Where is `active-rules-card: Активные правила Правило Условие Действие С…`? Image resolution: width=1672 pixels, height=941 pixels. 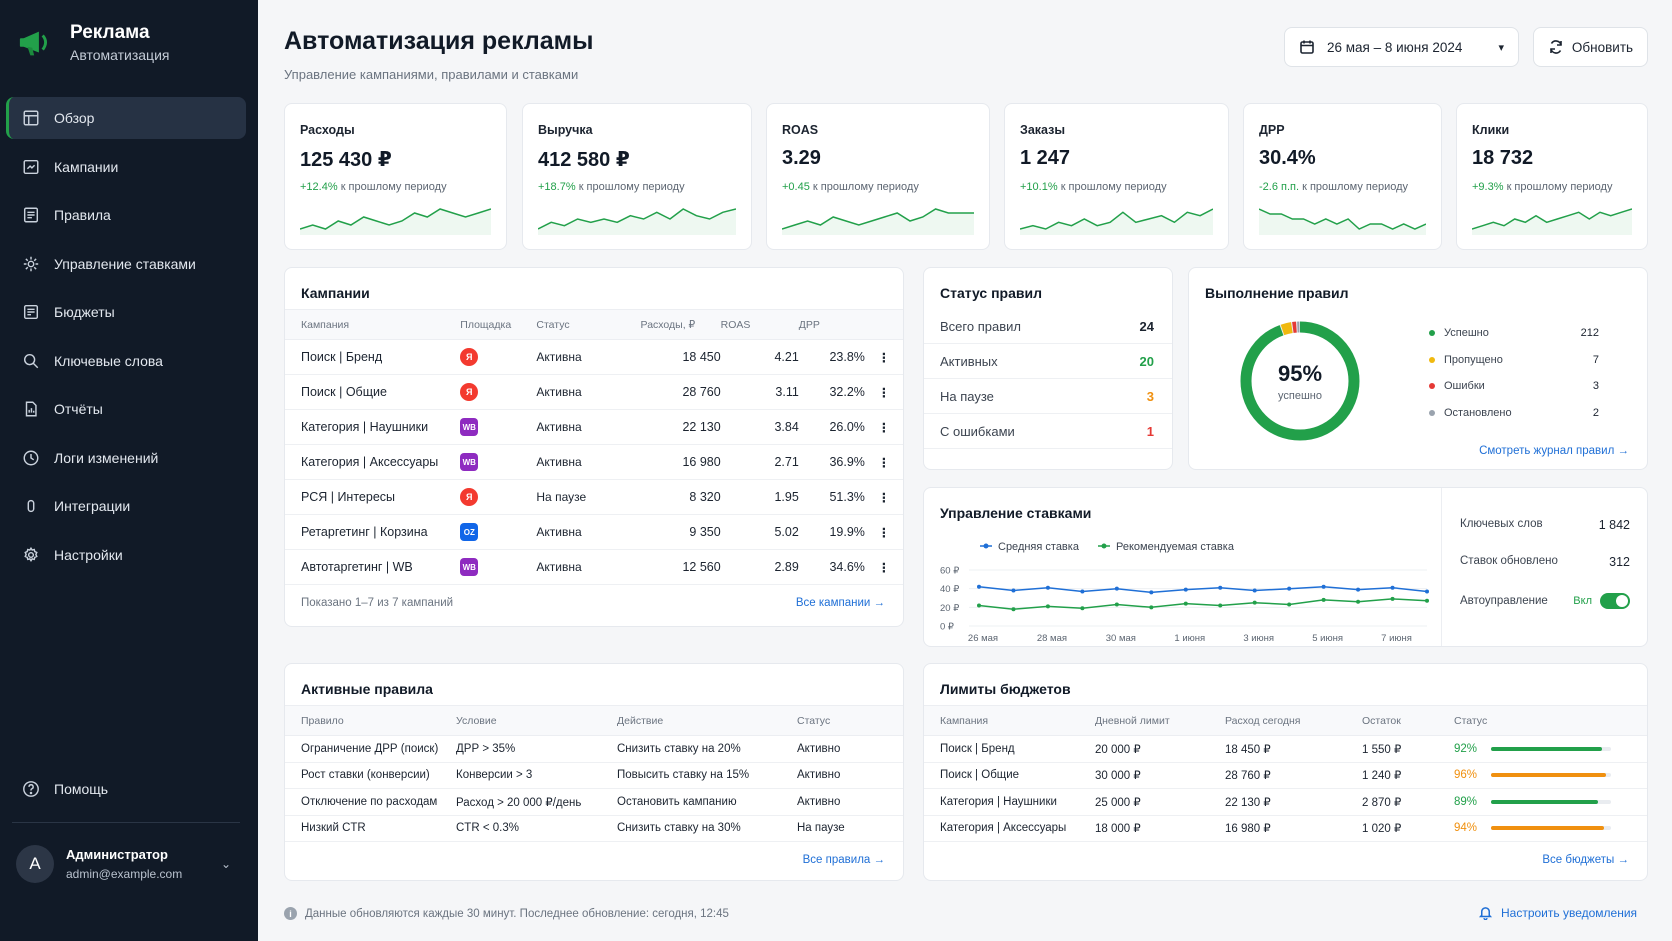 active-rules-card: Активные правила Правило Условие Действие С… is located at coordinates (594, 772).